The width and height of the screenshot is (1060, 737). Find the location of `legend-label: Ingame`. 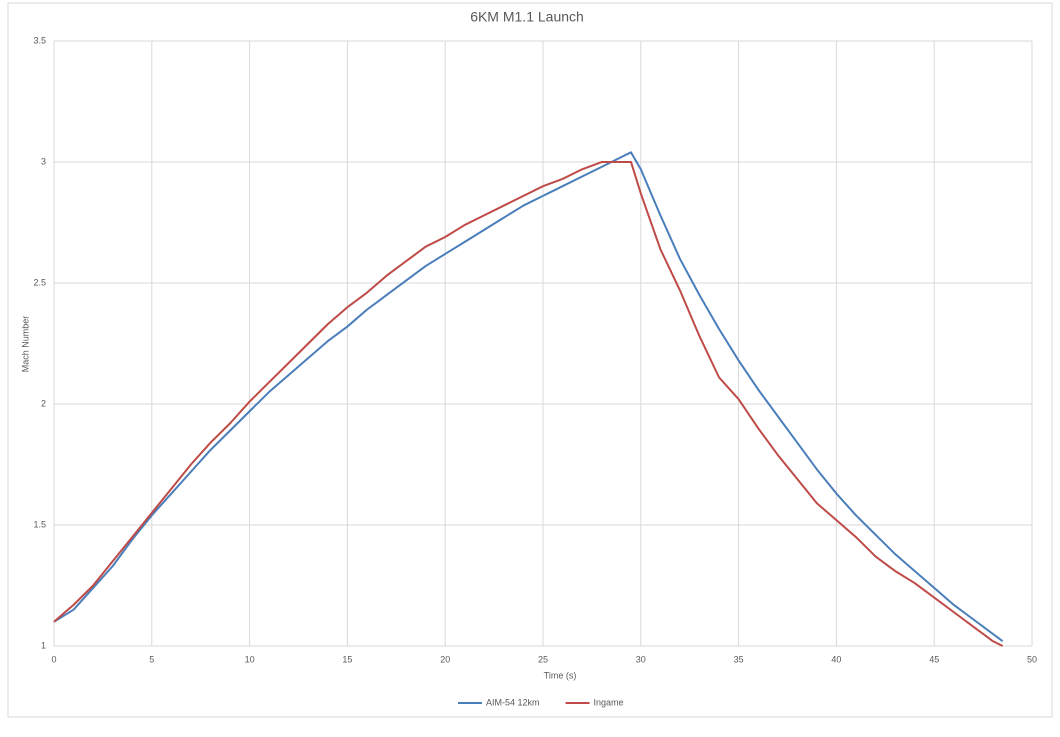

legend-label: Ingame is located at coordinates (609, 702).